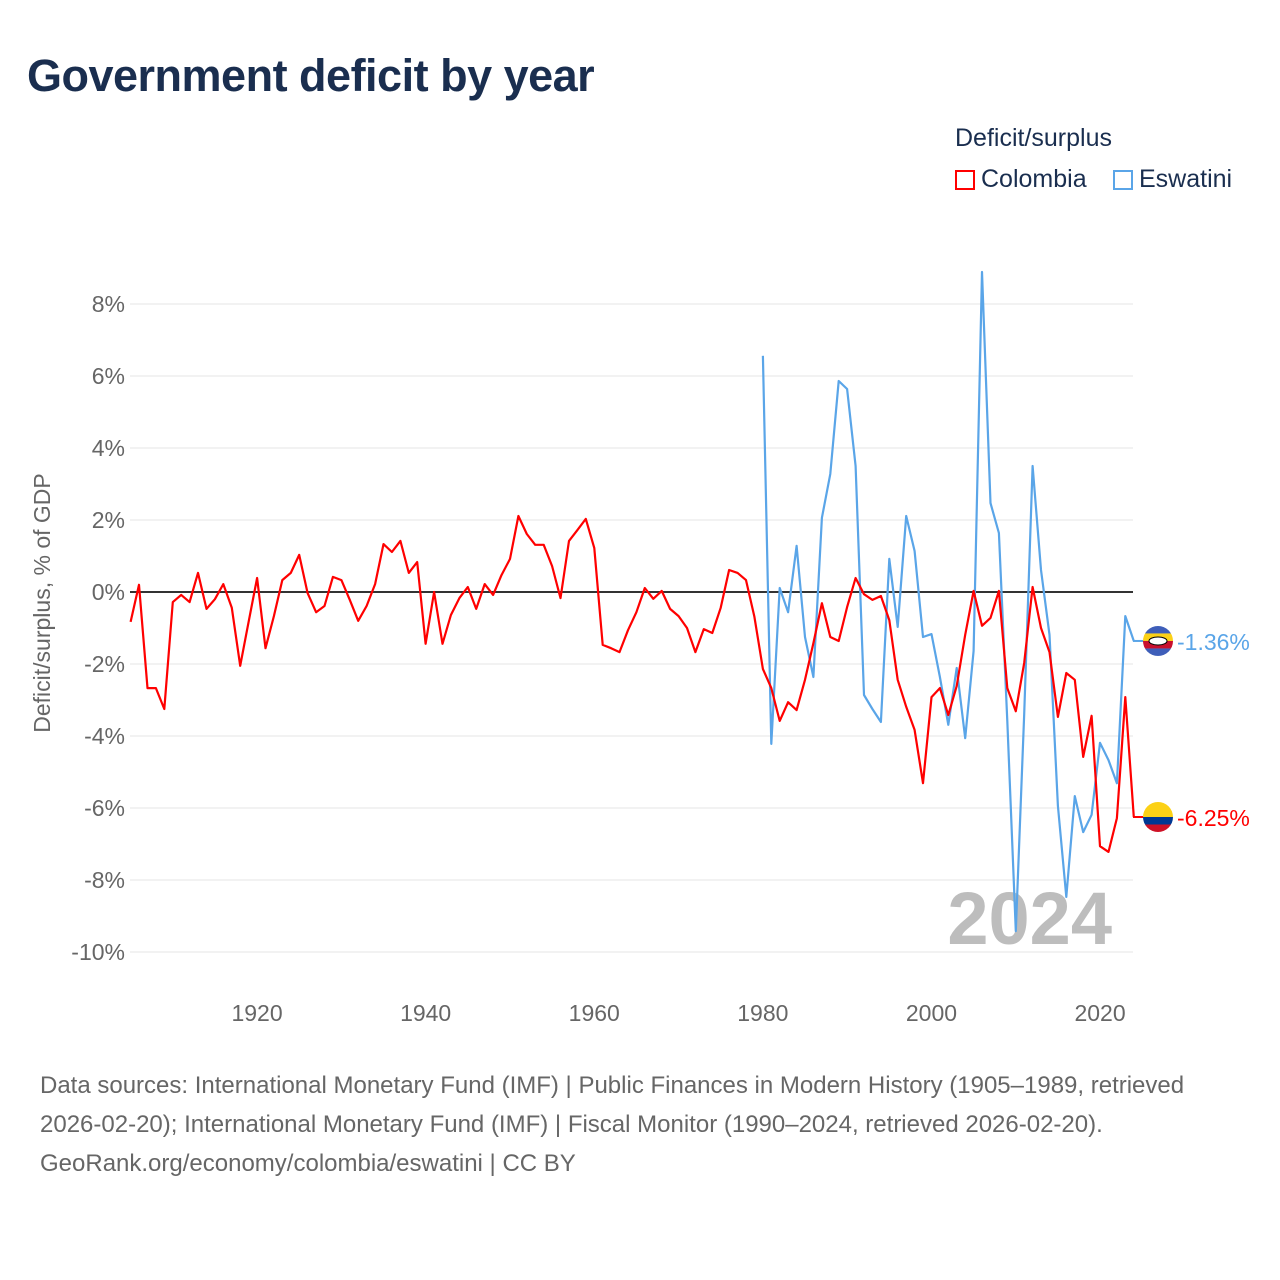  Describe the element at coordinates (1123, 179) in the screenshot. I see `legend-swatch-eswatini` at that location.